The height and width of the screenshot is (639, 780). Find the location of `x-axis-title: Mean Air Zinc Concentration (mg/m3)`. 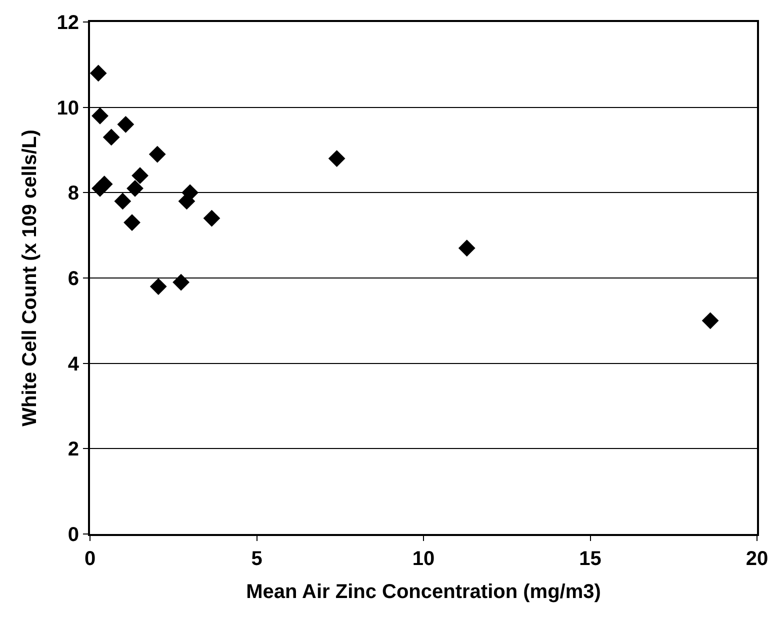

x-axis-title: Mean Air Zinc Concentration (mg/m3) is located at coordinates (423, 592).